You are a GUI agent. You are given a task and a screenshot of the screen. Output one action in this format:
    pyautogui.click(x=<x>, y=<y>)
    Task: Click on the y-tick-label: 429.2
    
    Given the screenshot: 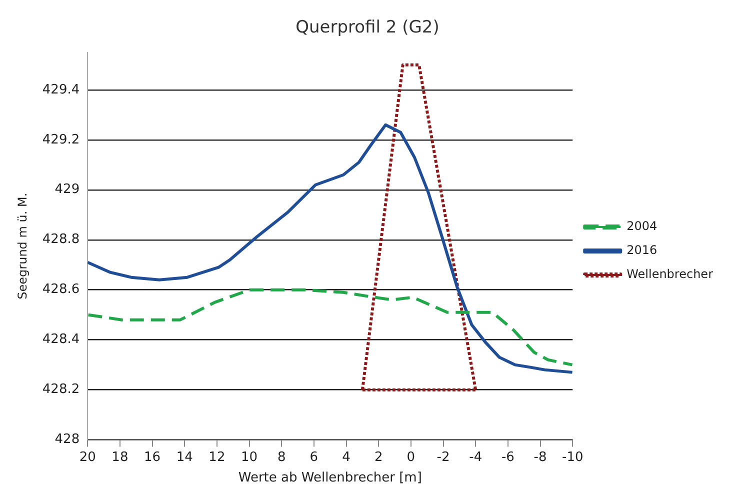 What is the action you would take?
    pyautogui.click(x=61, y=140)
    